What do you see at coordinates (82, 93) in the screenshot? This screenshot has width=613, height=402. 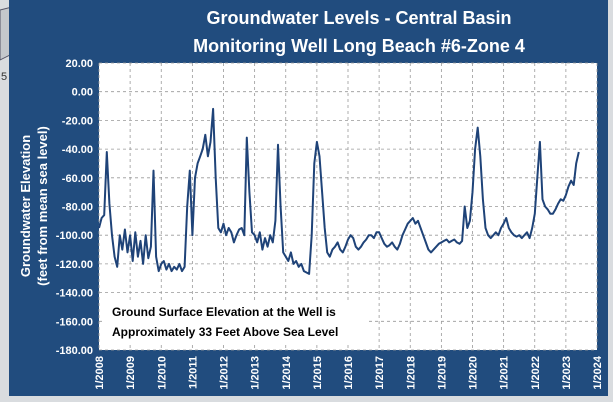 I see `y-tick-label: 0.00` at bounding box center [82, 93].